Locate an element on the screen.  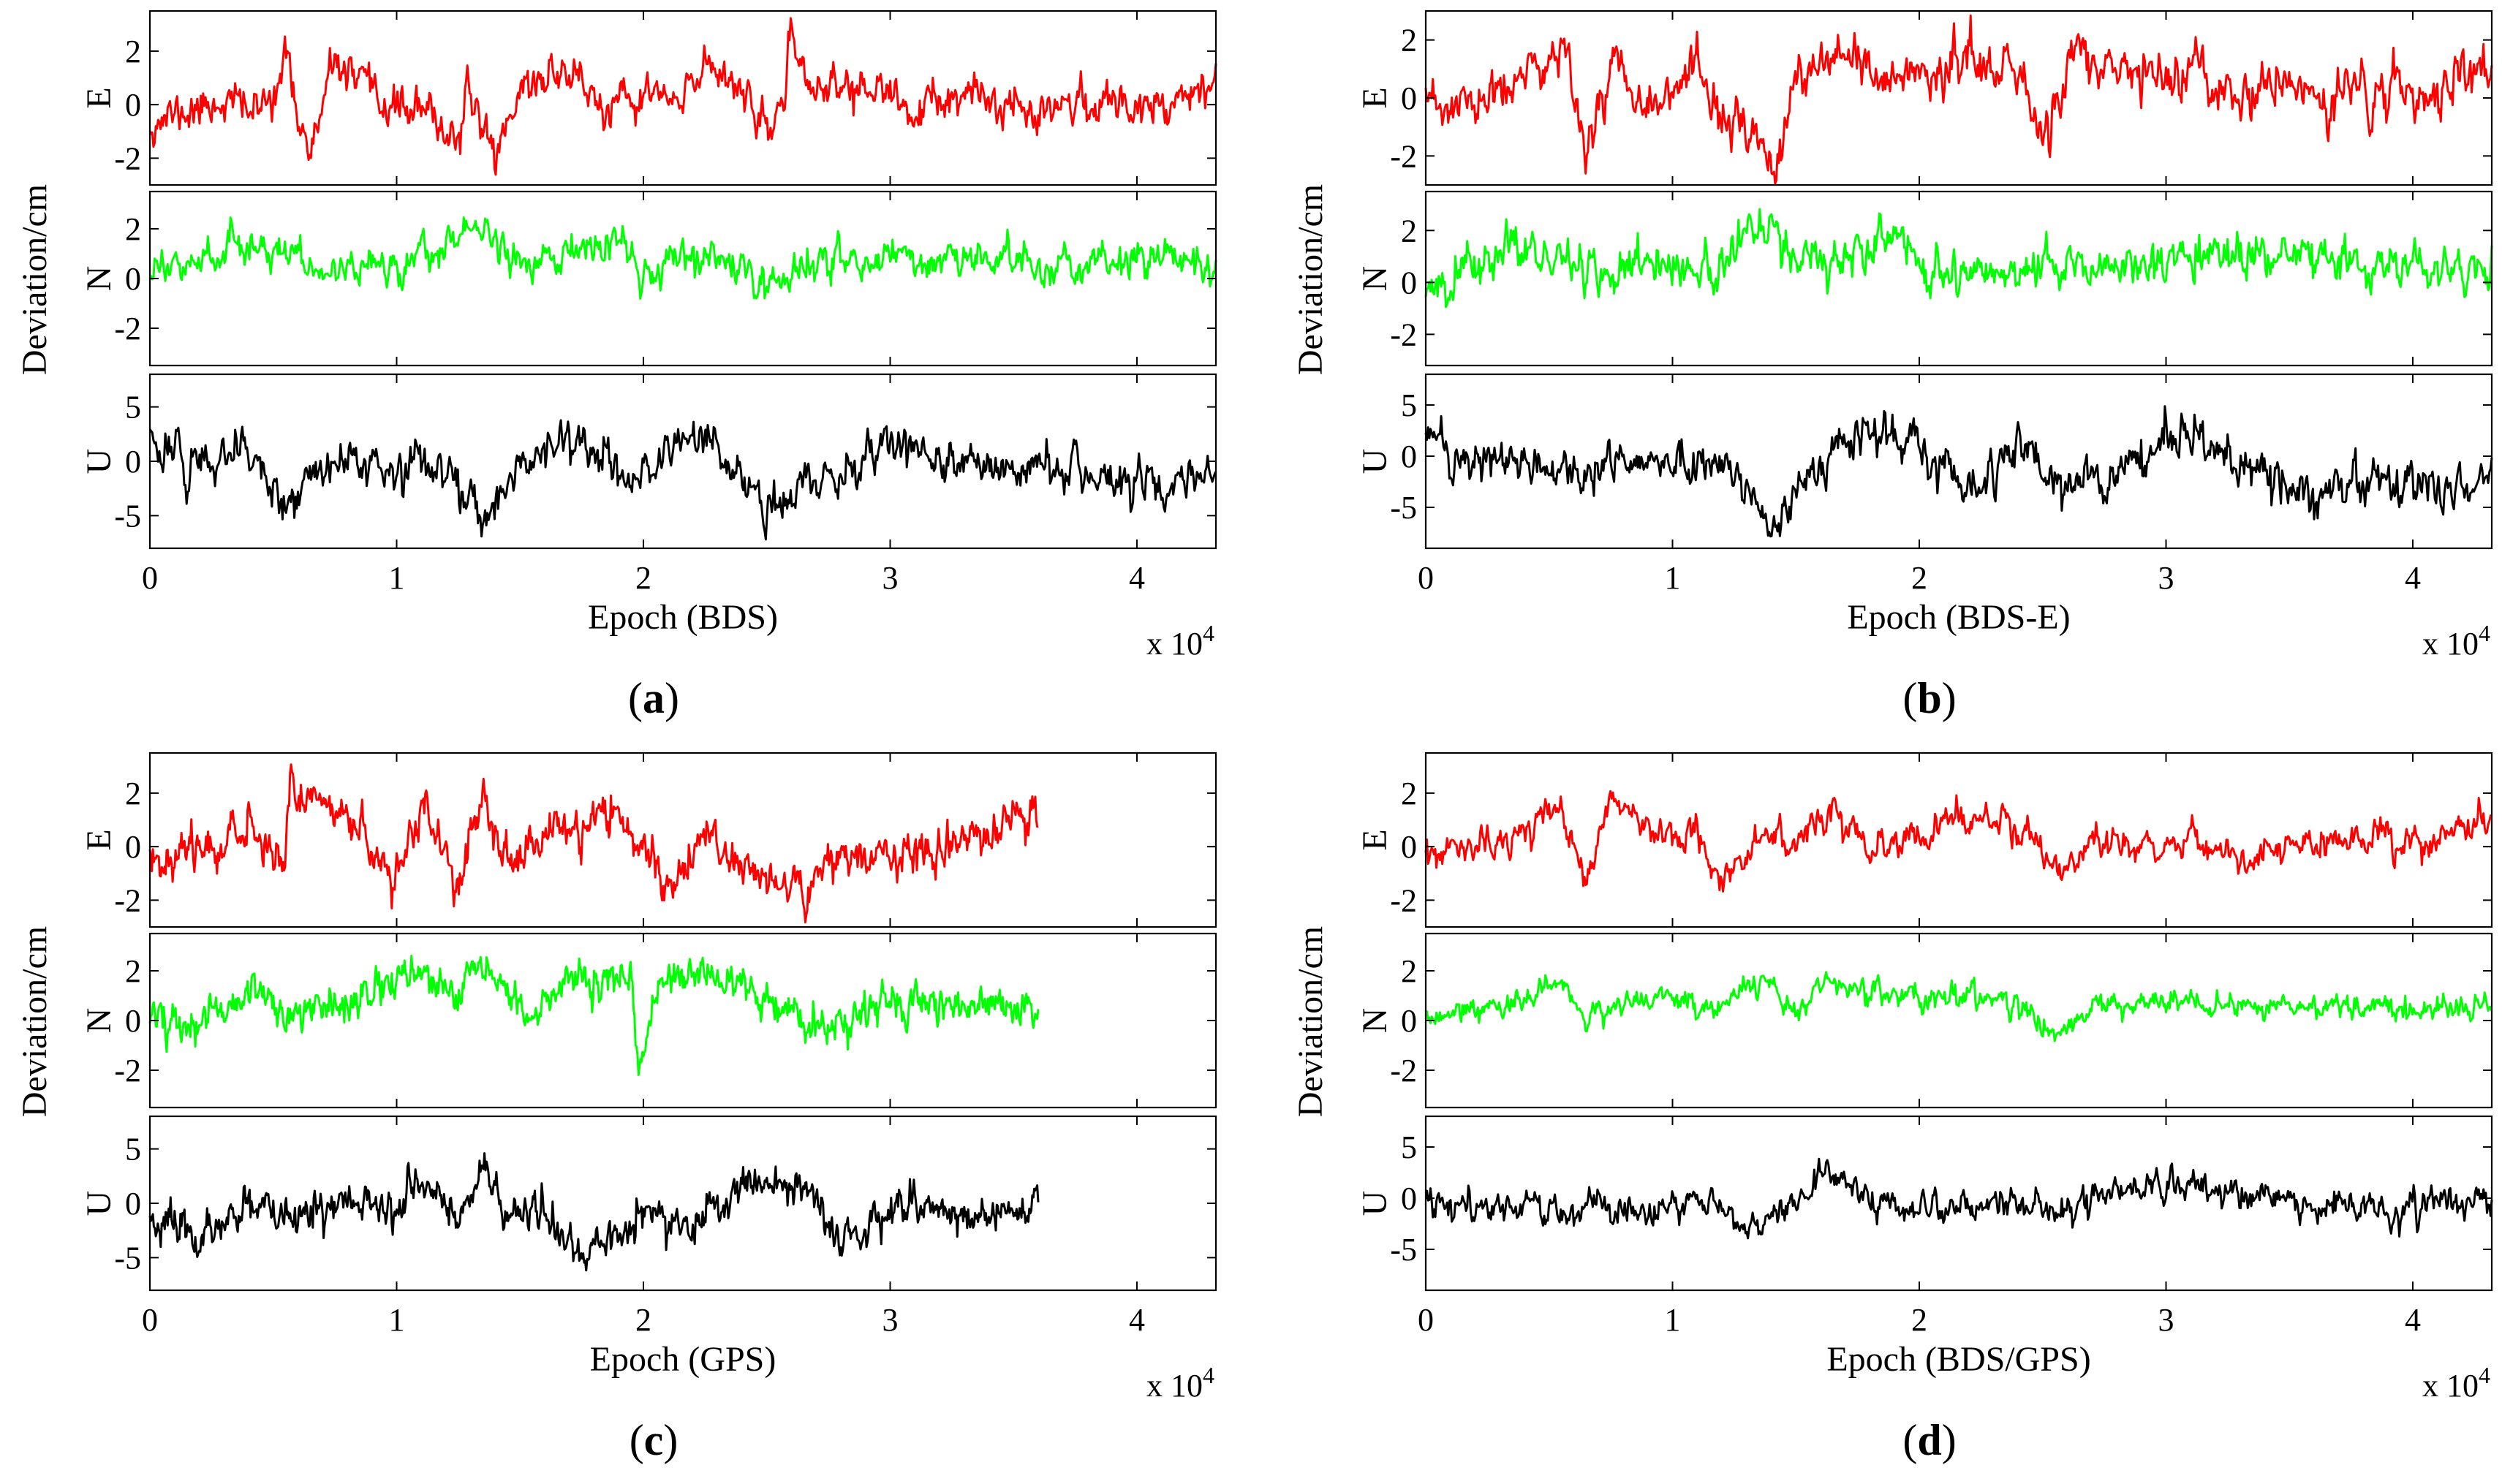
x-axis-title: Epoch (GPS) is located at coordinates (683, 1359).